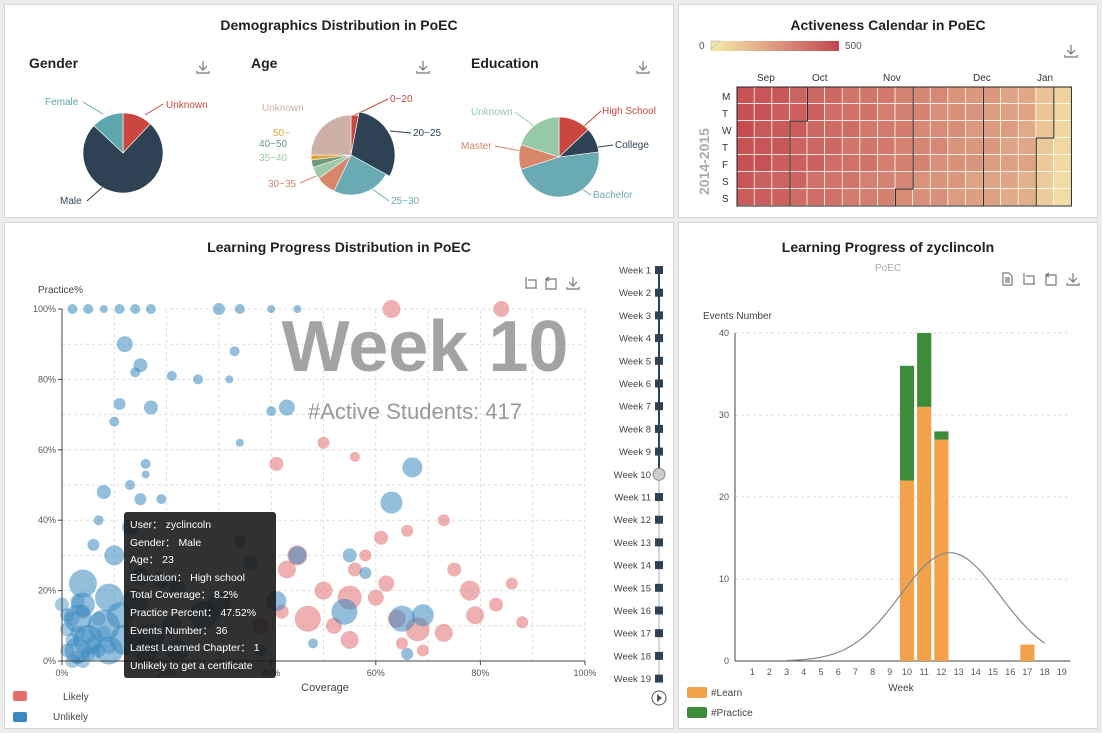 The height and width of the screenshot is (733, 1102). I want to click on week-label: Week 16, so click(632, 611).